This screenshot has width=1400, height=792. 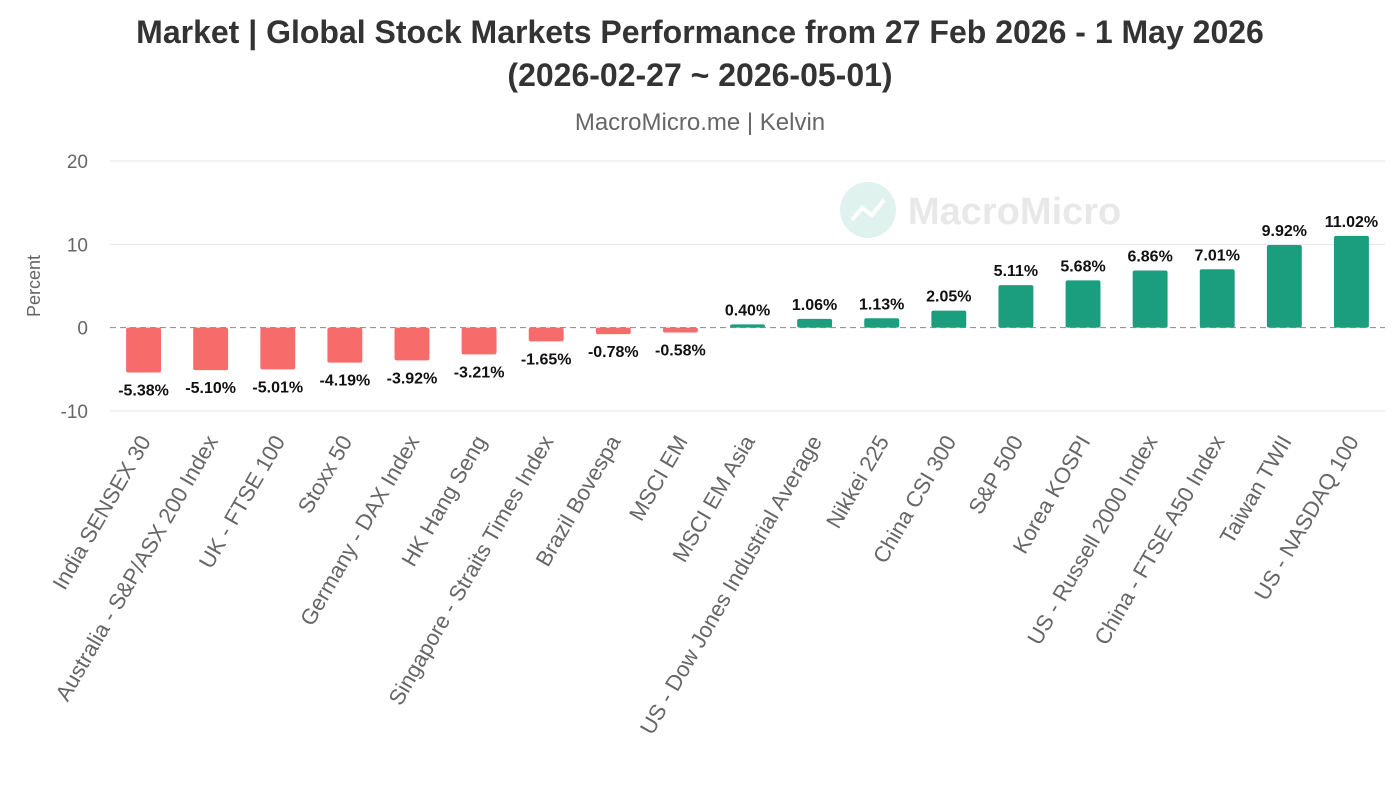 What do you see at coordinates (345, 381) in the screenshot?
I see `data-label: -4.19%` at bounding box center [345, 381].